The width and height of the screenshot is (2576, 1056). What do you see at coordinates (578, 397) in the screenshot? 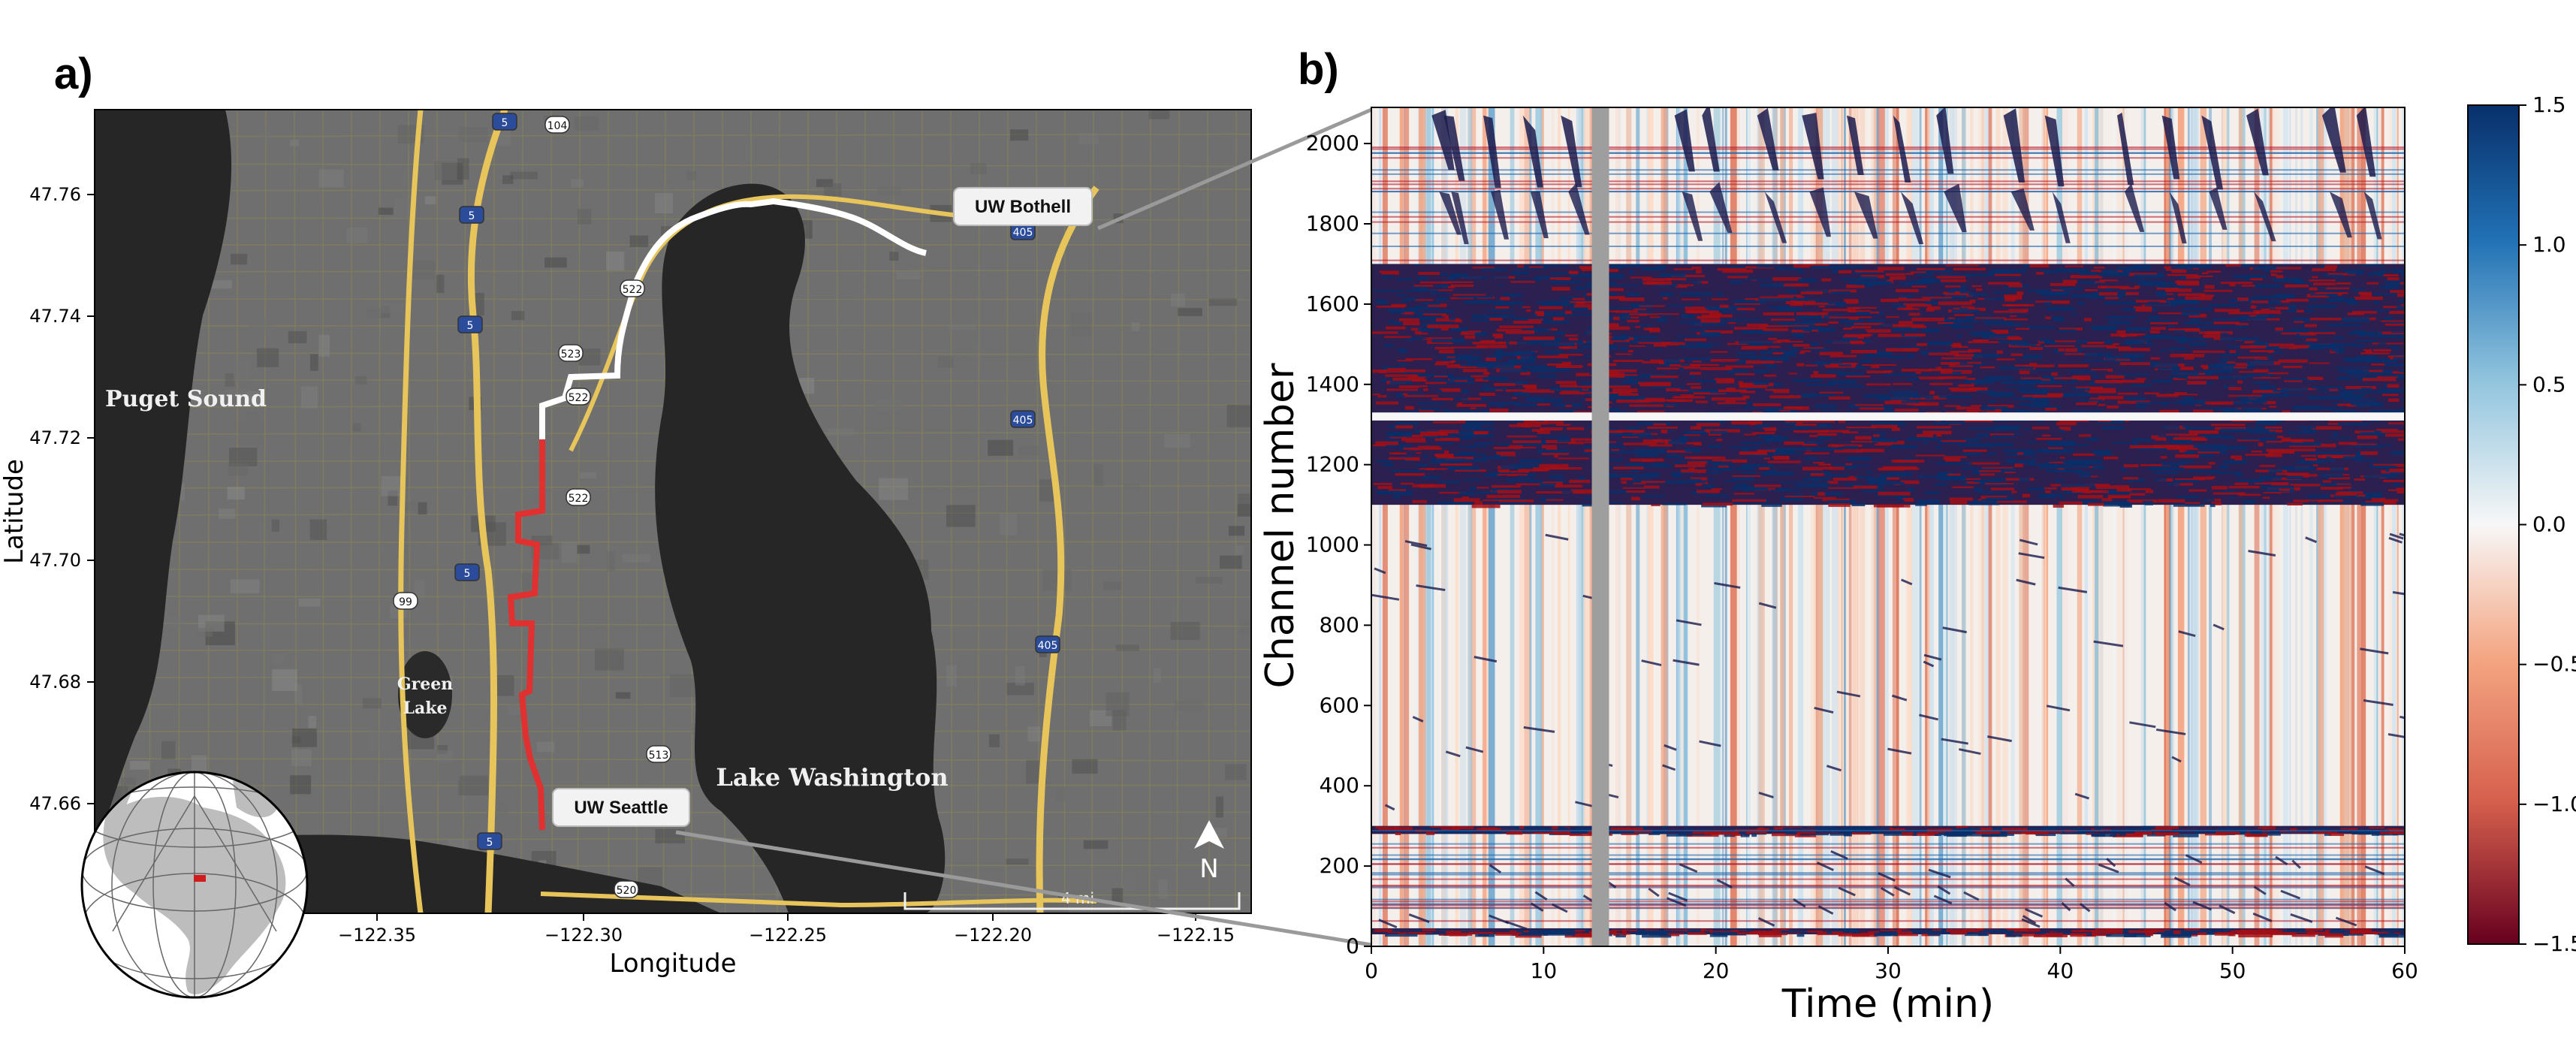
I see `highway-shield: 522` at bounding box center [578, 397].